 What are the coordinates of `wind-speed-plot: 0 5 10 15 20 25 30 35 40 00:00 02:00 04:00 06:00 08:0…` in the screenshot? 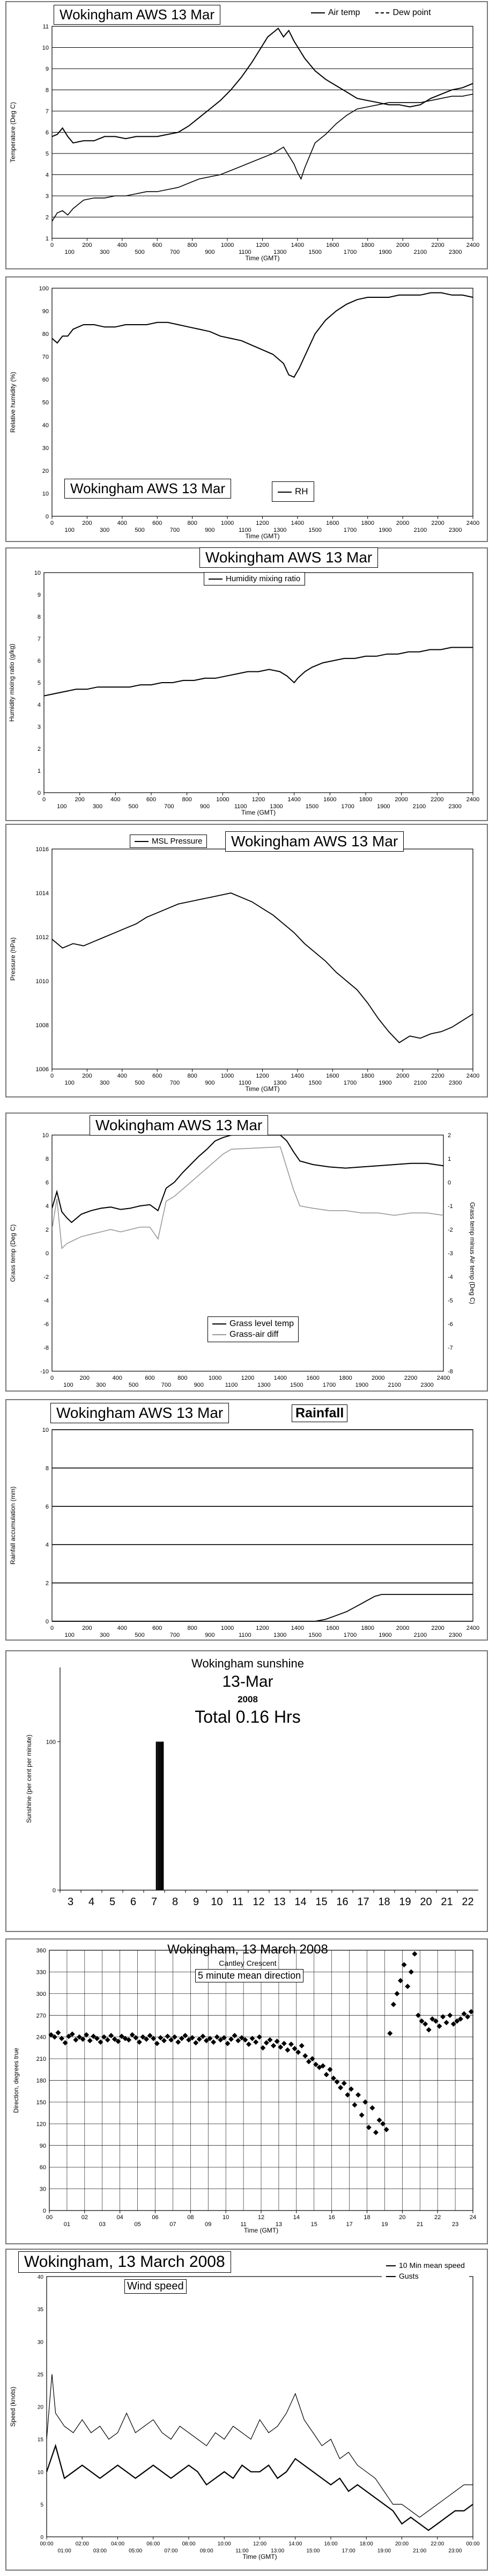 It's located at (244, 2417).